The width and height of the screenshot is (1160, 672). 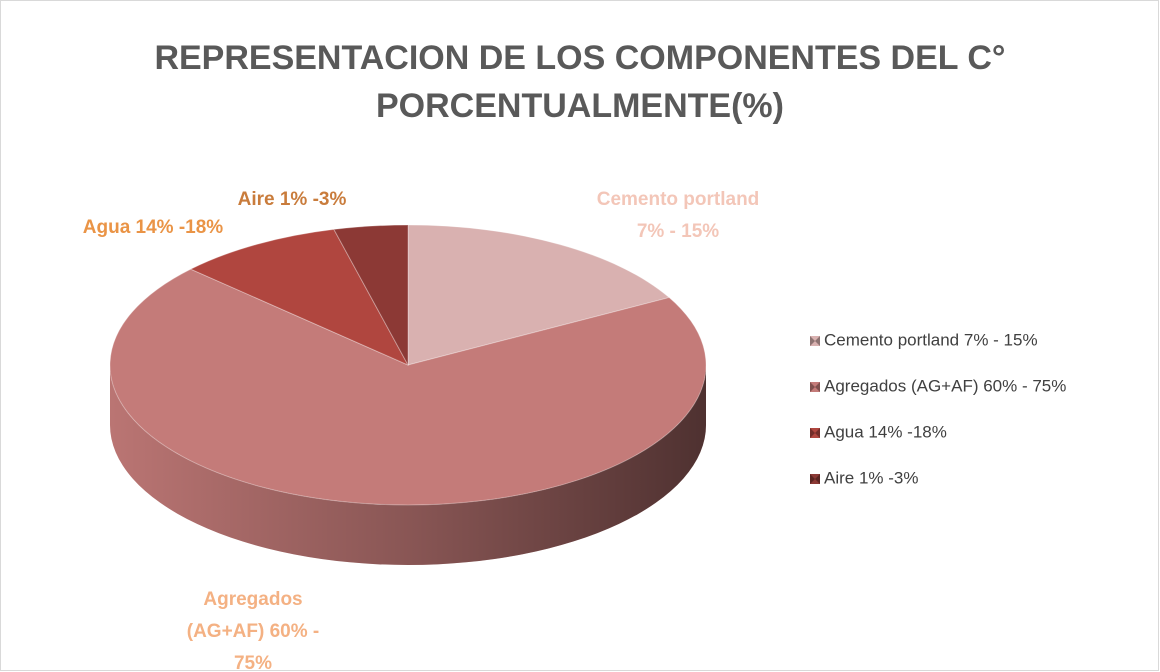 What do you see at coordinates (253, 630) in the screenshot?
I see `data-label: Agregados (AG+AF) 60% -75%` at bounding box center [253, 630].